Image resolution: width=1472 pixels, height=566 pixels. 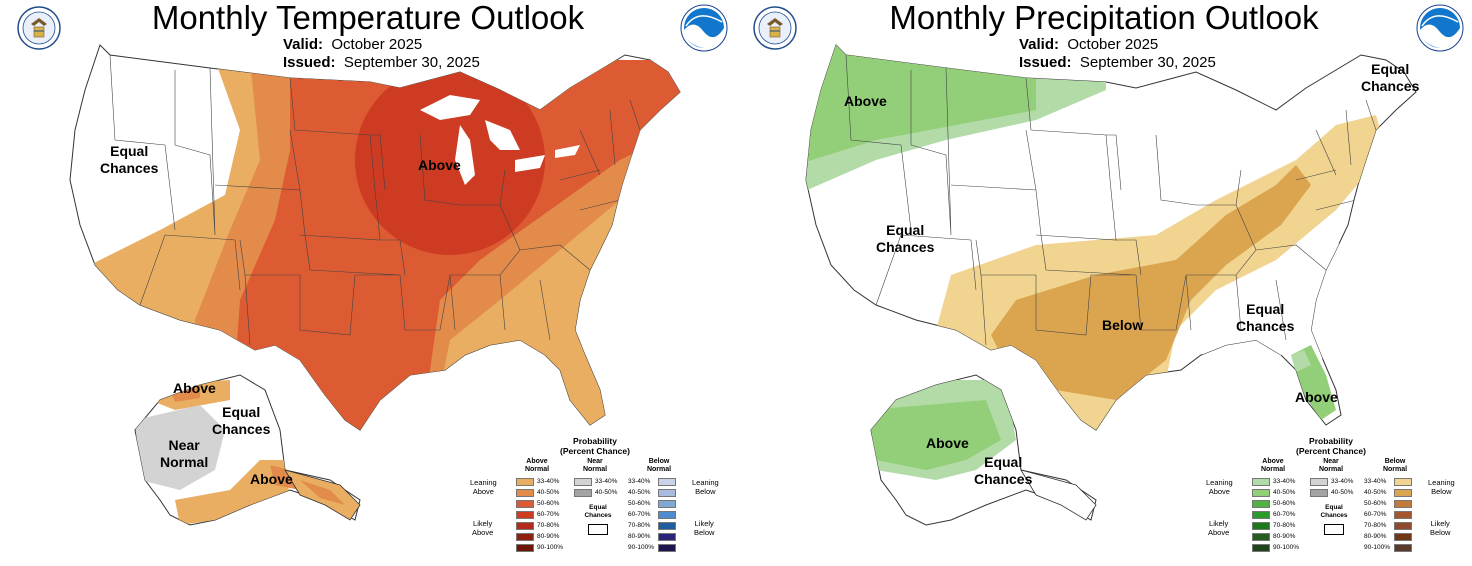 What do you see at coordinates (1284, 514) in the screenshot?
I see `legend-range-above: 60-70%` at bounding box center [1284, 514].